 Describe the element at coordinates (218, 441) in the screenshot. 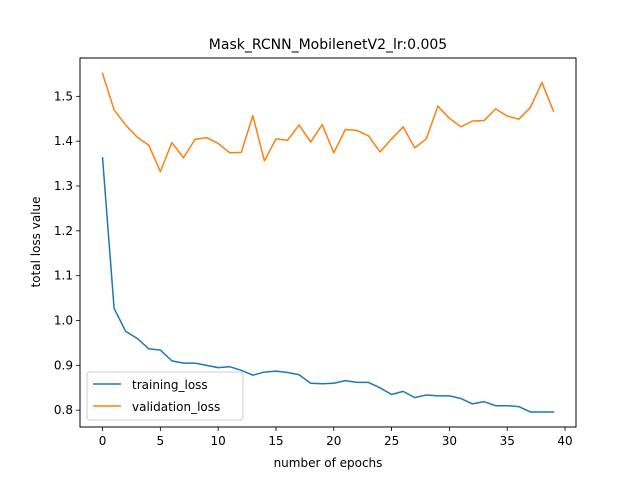

I see `x-tick-label: 10` at that location.